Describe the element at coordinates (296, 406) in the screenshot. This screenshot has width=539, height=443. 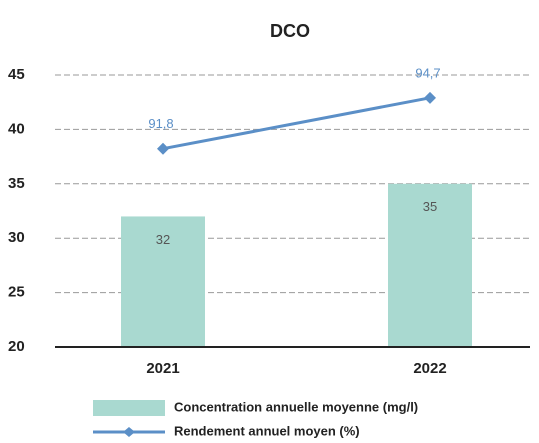
I see `legend-label: Concentration annuelle moyenne (mg/l)` at that location.